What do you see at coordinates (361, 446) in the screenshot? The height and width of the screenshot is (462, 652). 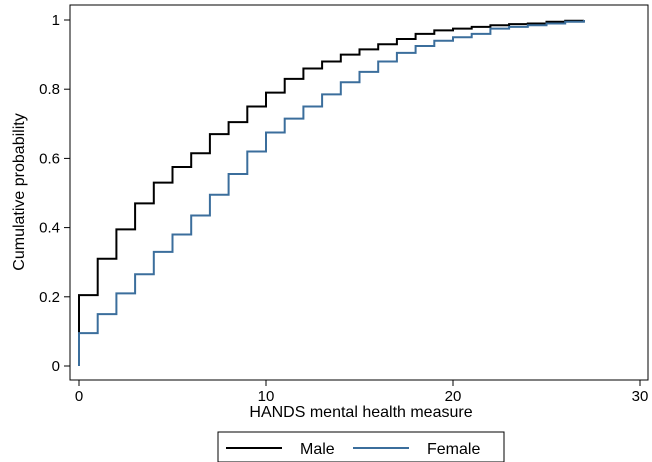 I see `legend: Male Female` at bounding box center [361, 446].